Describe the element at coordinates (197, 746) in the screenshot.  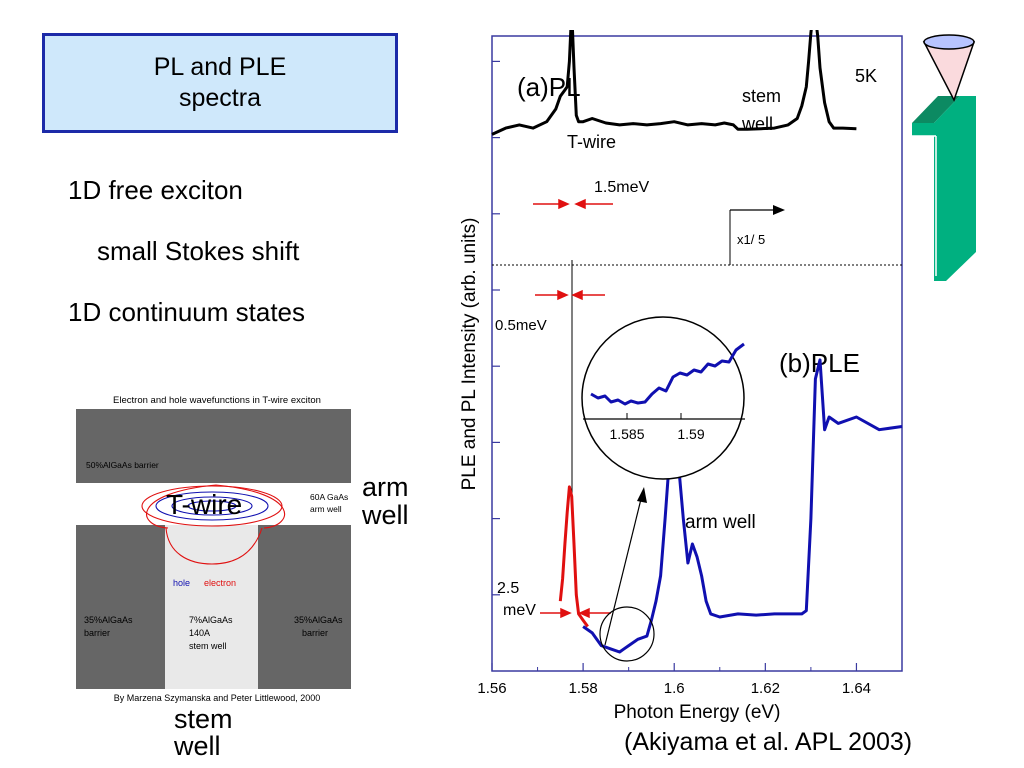
I see `stem-label-2: well` at that location.